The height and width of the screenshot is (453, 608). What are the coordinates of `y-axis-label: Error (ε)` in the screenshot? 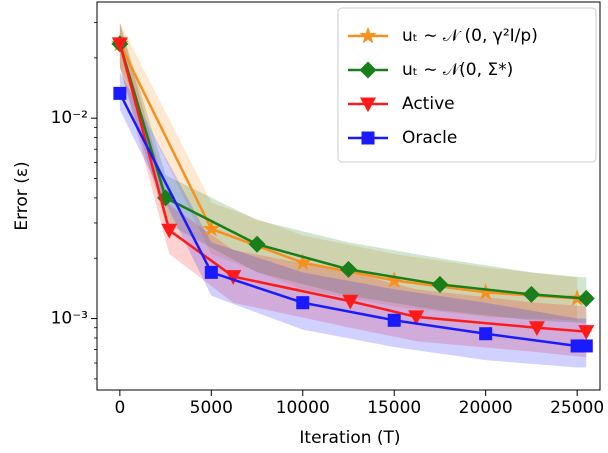 It's located at (22, 195).